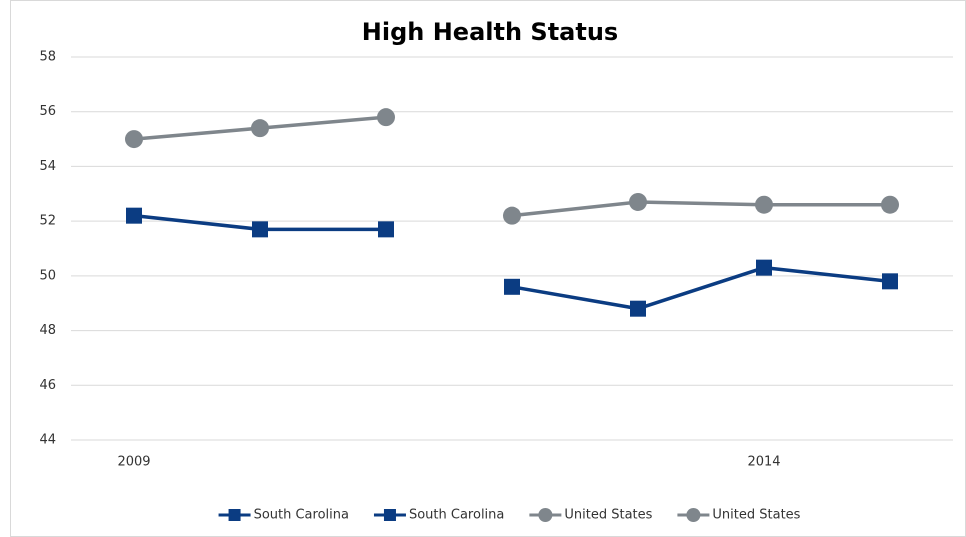 Image resolution: width=966 pixels, height=537 pixels. Describe the element at coordinates (133, 462) in the screenshot. I see `x-tick-label: 2009` at that location.